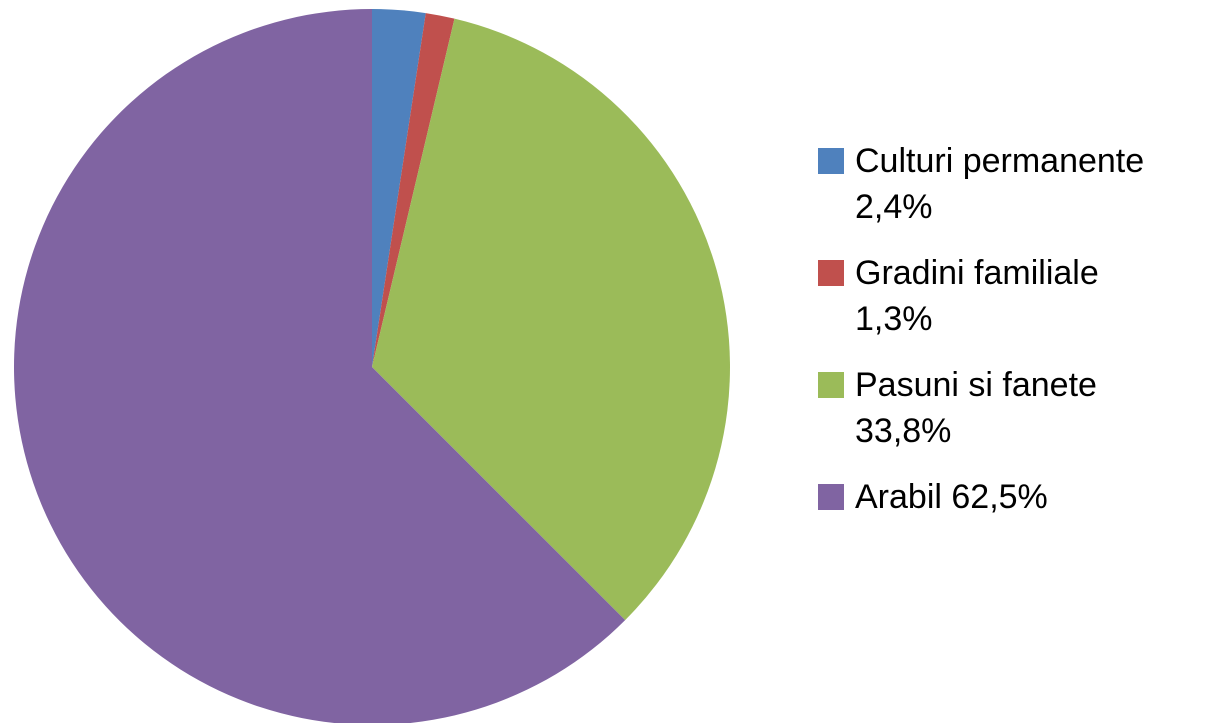 This screenshot has width=1209, height=723. I want to click on legend-label: Pasuni si fanete 33,8%, so click(976, 408).